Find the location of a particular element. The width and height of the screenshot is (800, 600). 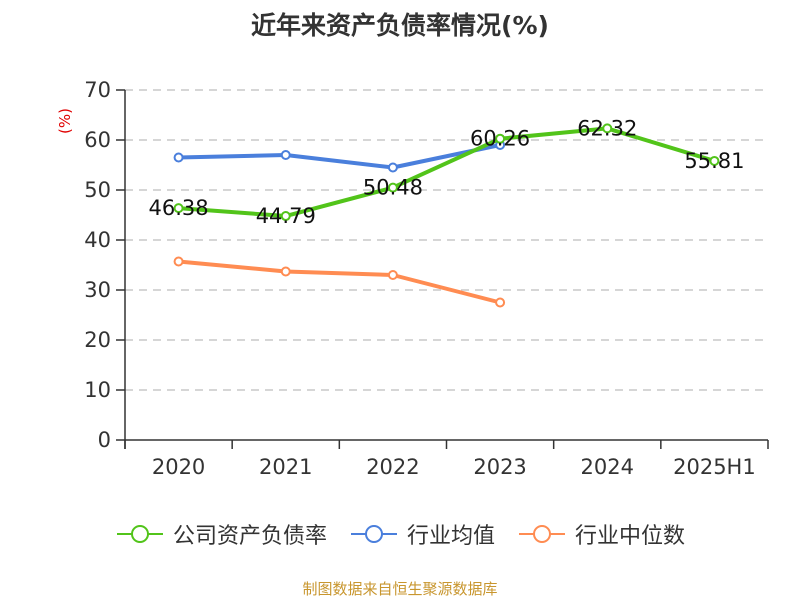

data-label: 55.81 is located at coordinates (714, 161).